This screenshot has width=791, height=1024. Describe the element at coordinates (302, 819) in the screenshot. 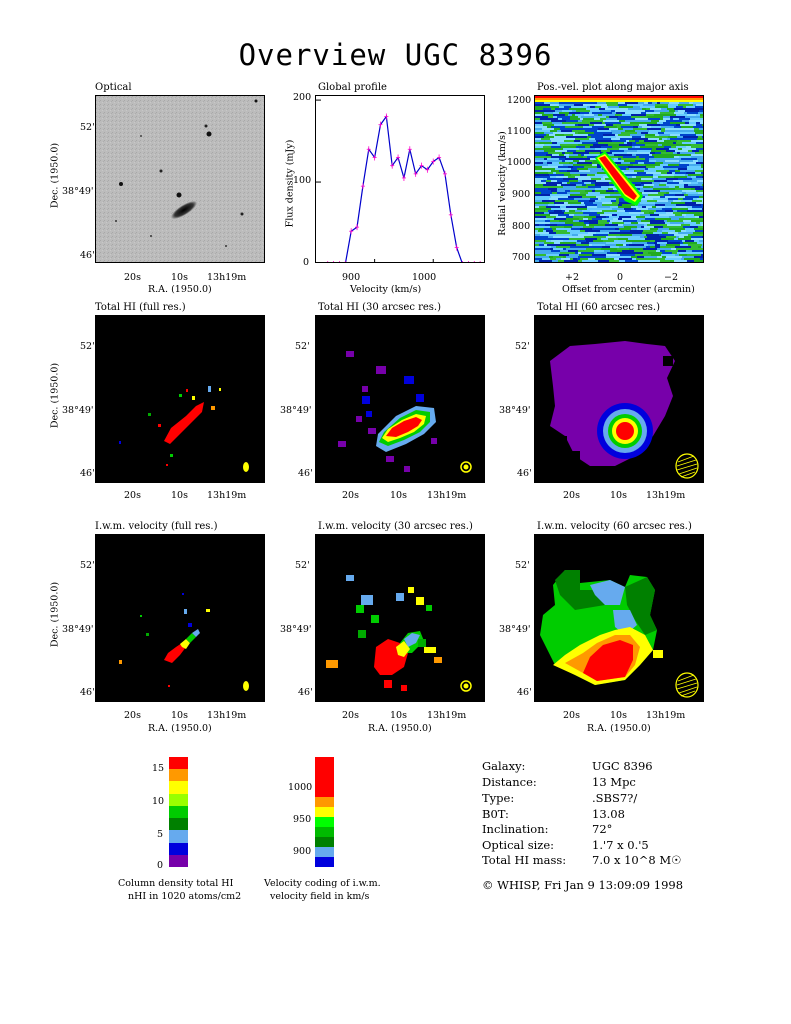

I see `vel-cbar-tick: 950` at that location.